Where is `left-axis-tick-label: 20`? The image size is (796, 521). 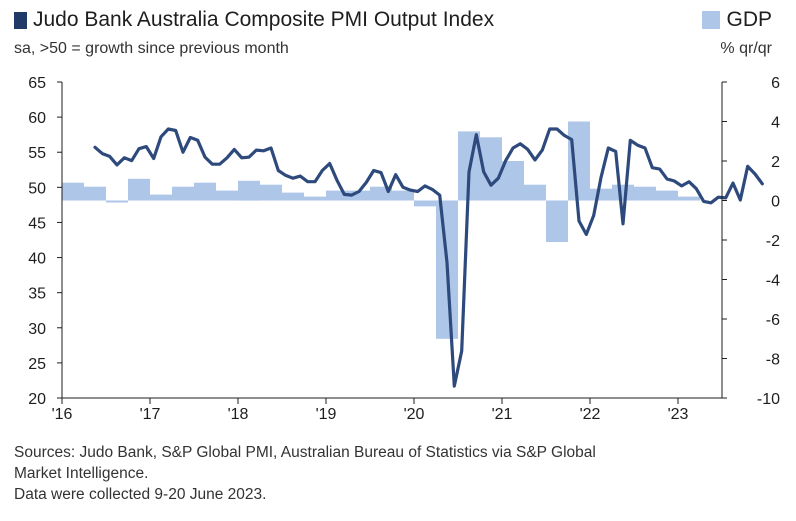 left-axis-tick-label: 20 is located at coordinates (37, 399).